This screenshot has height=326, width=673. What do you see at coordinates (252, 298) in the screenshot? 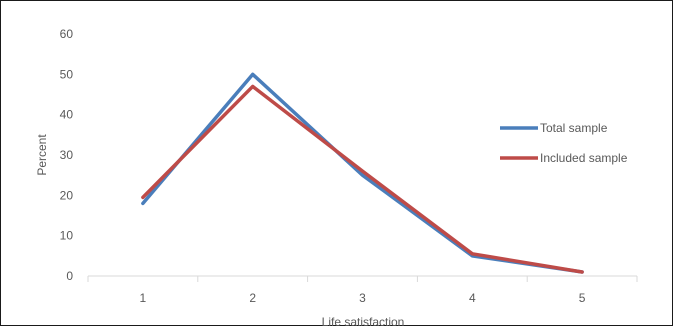
I see `x-tick-label: 2` at bounding box center [252, 298].